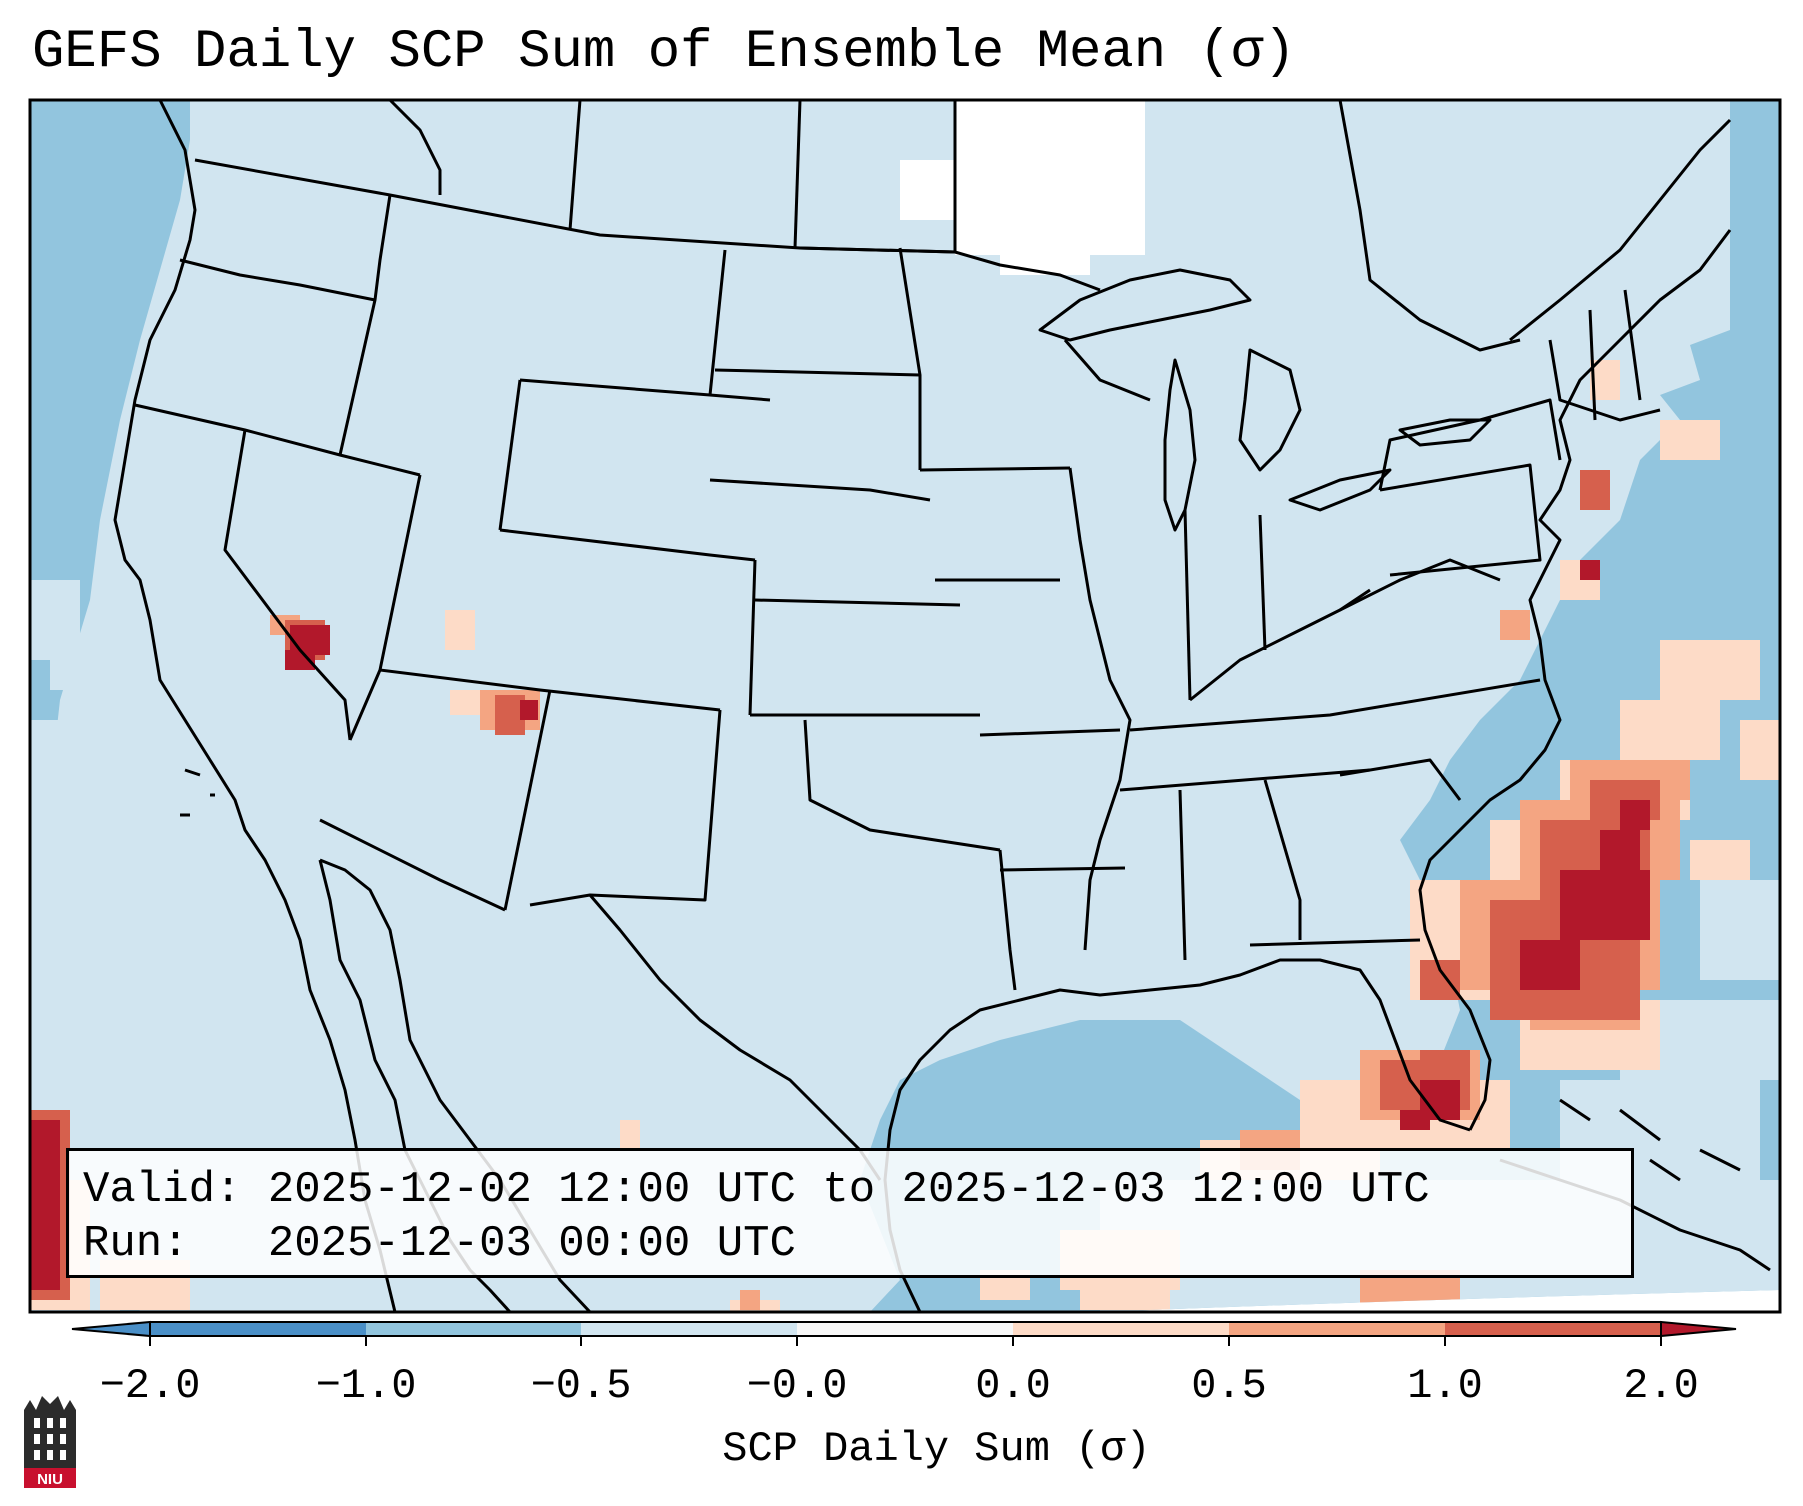 Image resolution: width=1803 pixels, height=1506 pixels. I want to click on state-border-ky-tn, so click(1335, 705).